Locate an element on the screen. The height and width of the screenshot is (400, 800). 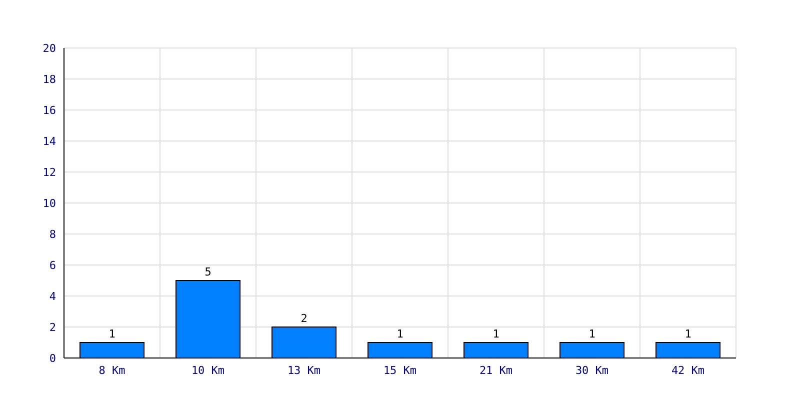
y-tick-label: 18 is located at coordinates (49, 79).